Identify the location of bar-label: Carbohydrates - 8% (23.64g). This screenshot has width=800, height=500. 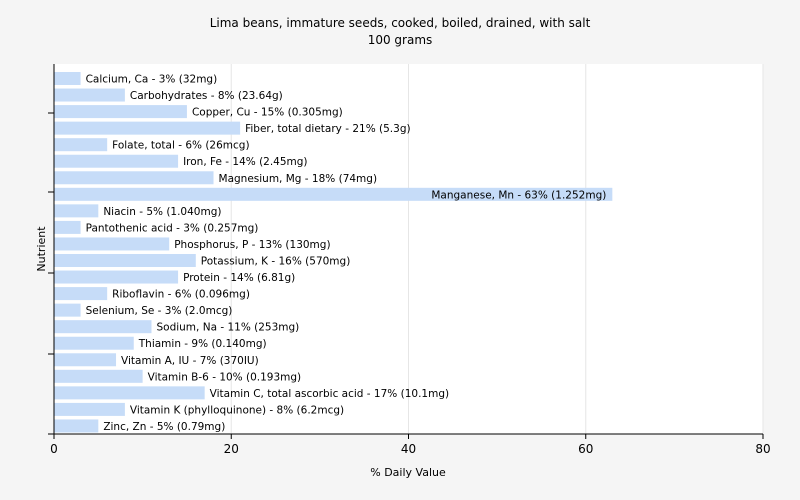
(206, 96).